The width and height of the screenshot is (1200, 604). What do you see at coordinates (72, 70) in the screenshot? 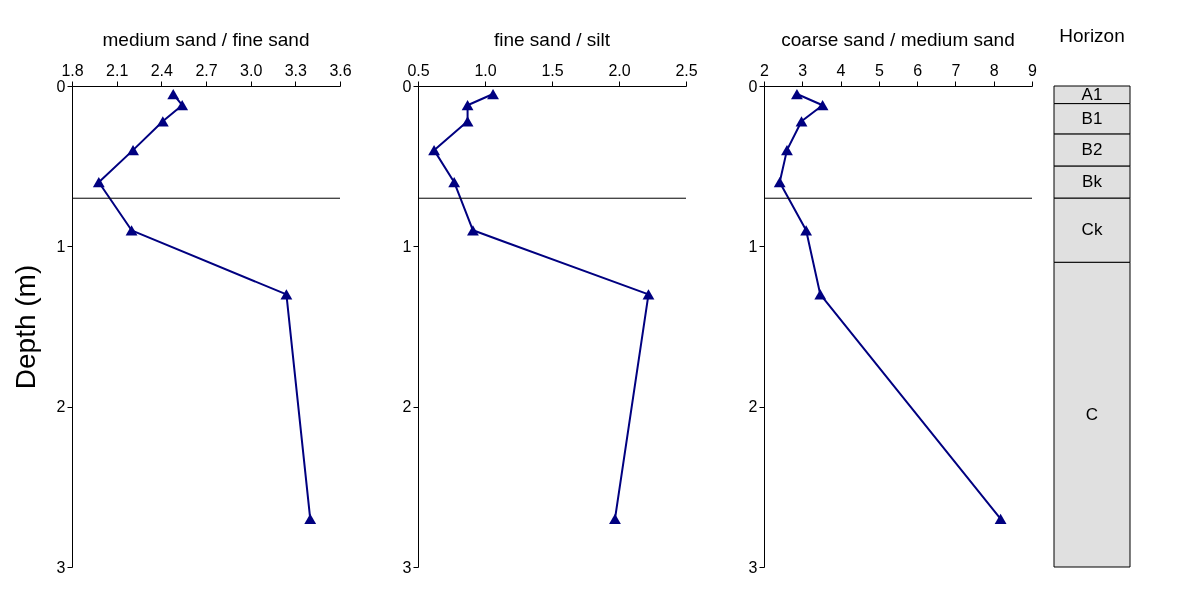
I see `x-tick-label: 1.8` at bounding box center [72, 70].